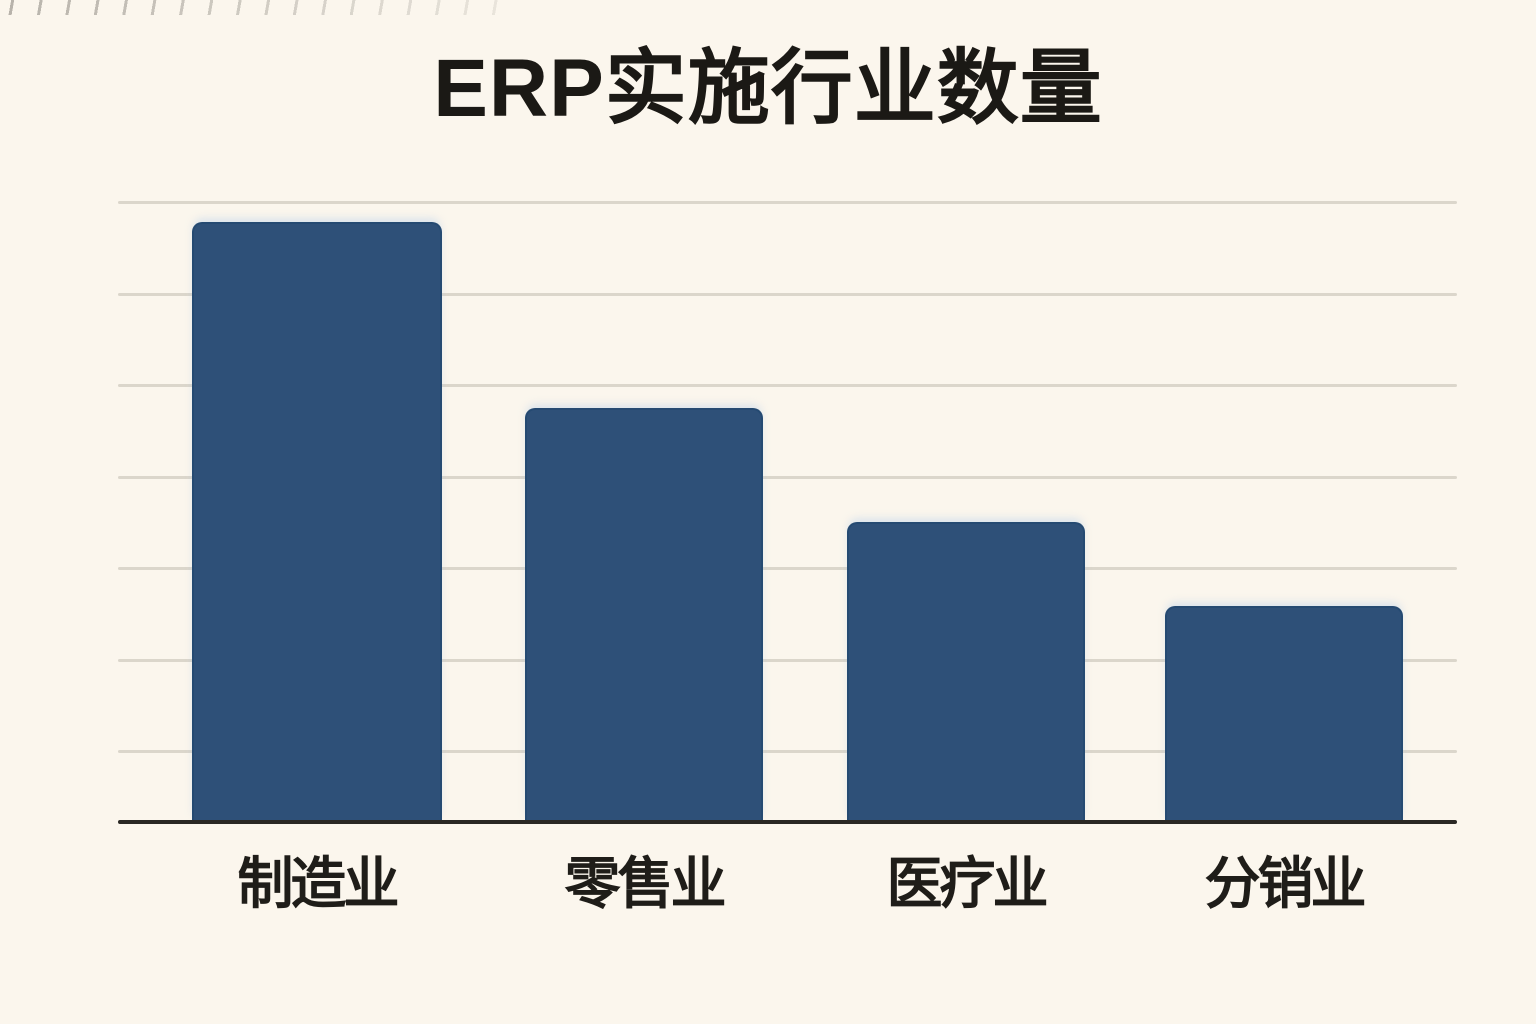 The image size is (1536, 1024). I want to click on x-axis-line, so click(787, 822).